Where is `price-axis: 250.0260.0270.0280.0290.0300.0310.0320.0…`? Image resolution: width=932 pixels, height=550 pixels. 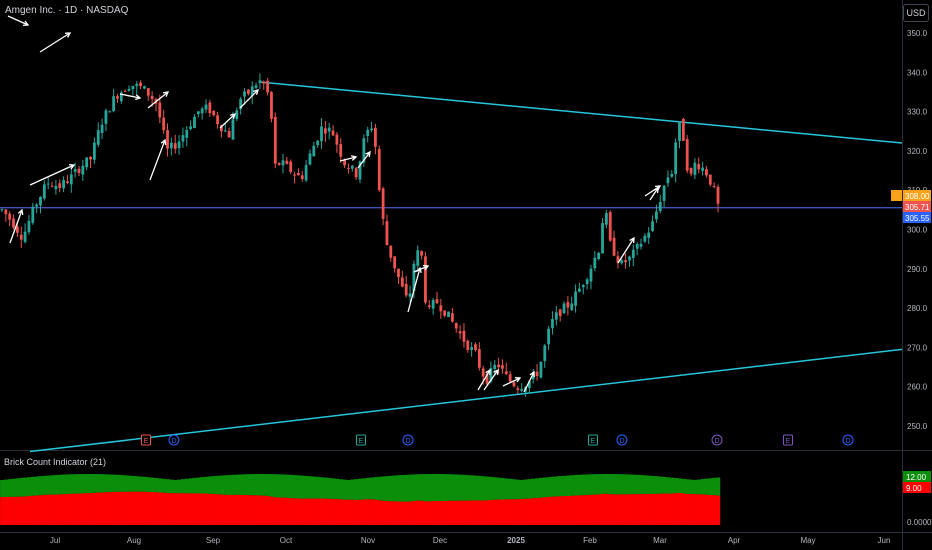 price-axis: 250.0260.0270.0280.0290.0300.0310.0320.0… is located at coordinates (917, 230).